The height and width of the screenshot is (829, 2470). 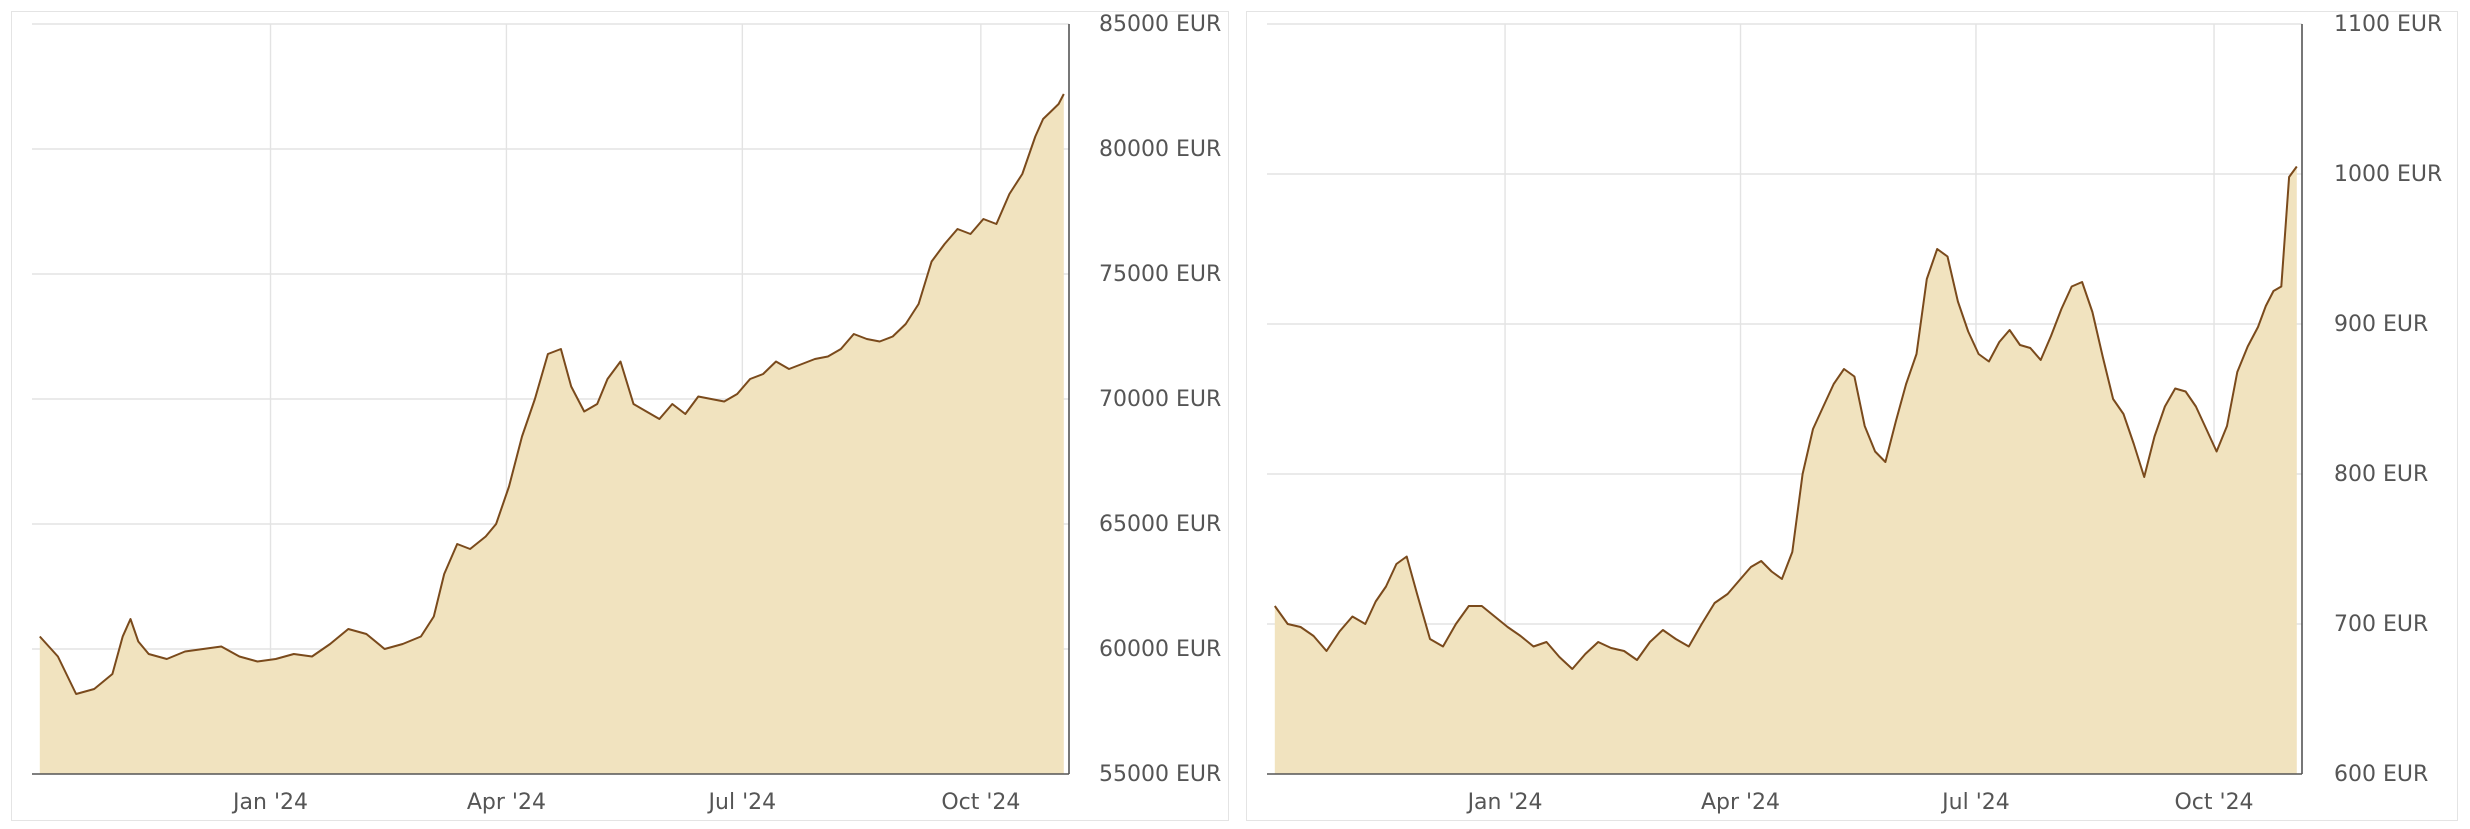 I want to click on y-tick-label: 800 EUR, so click(x=2381, y=474).